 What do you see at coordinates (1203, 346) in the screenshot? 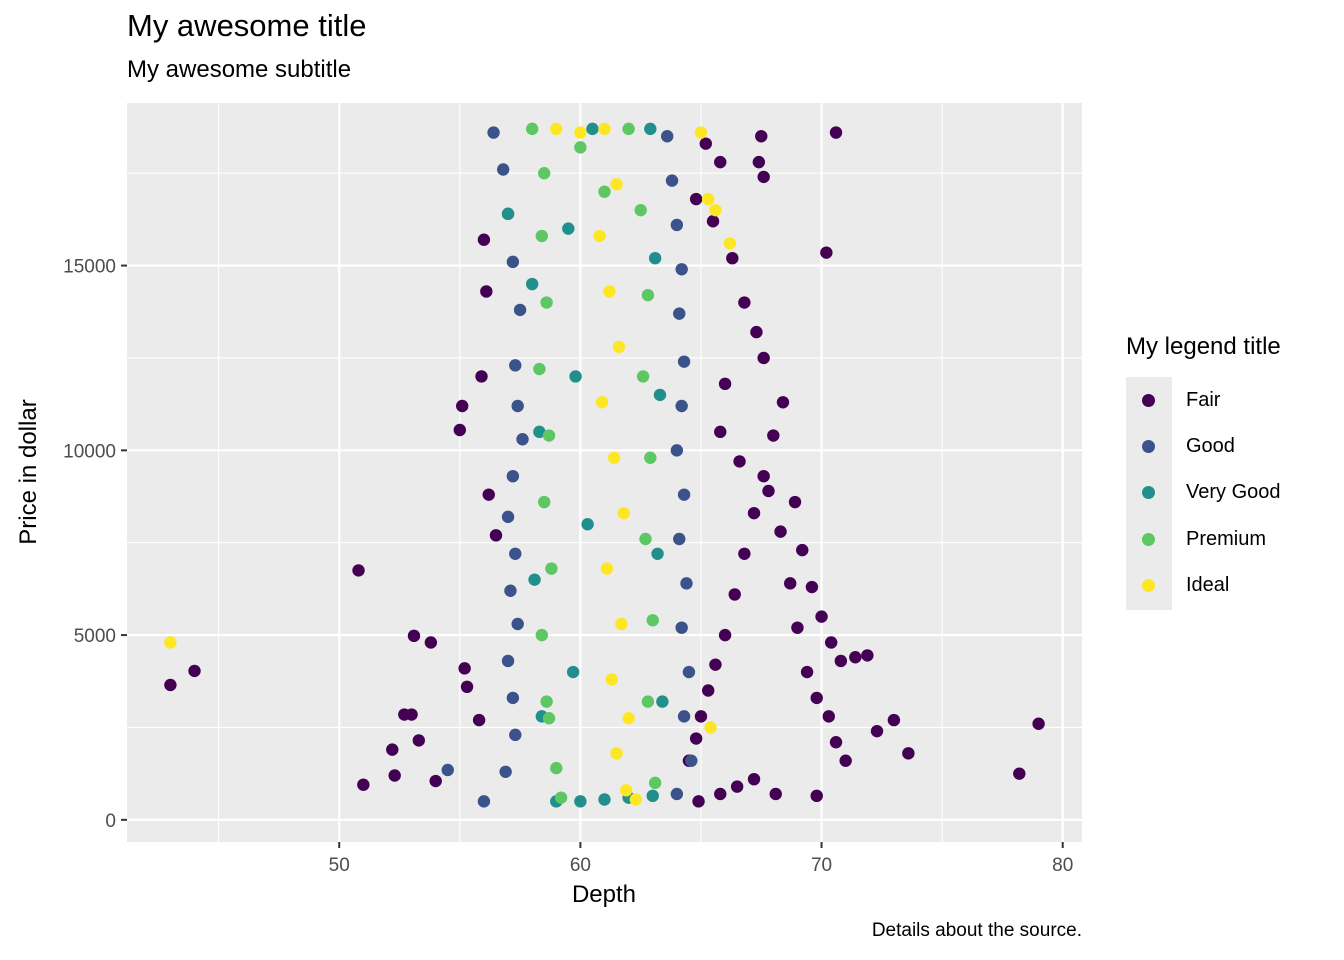
I see `legend-title: My legend title` at bounding box center [1203, 346].